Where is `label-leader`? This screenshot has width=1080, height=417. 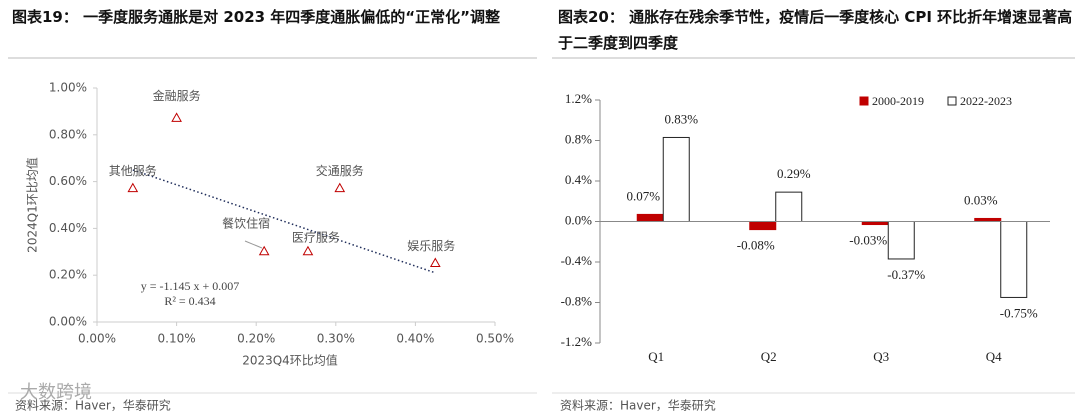
label-leader is located at coordinates (253, 244).